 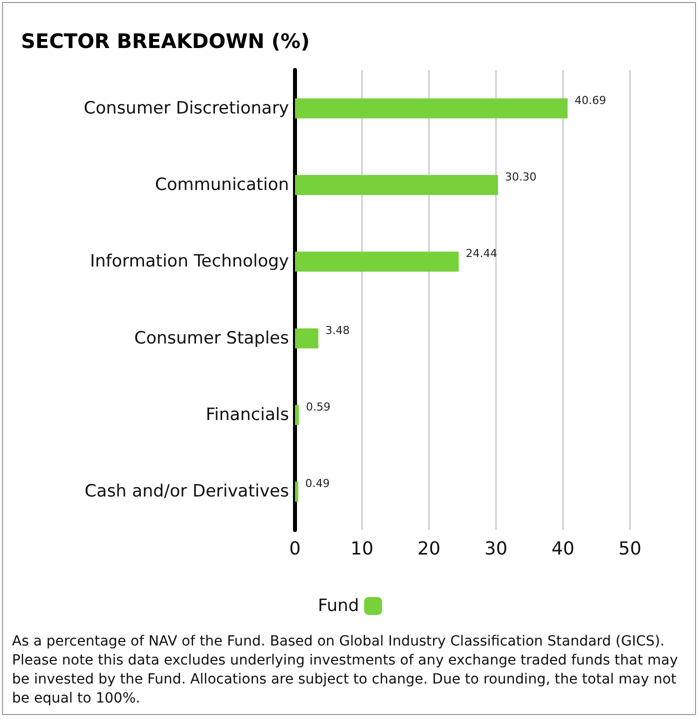 What do you see at coordinates (563, 549) in the screenshot?
I see `x-tick-label: 40` at bounding box center [563, 549].